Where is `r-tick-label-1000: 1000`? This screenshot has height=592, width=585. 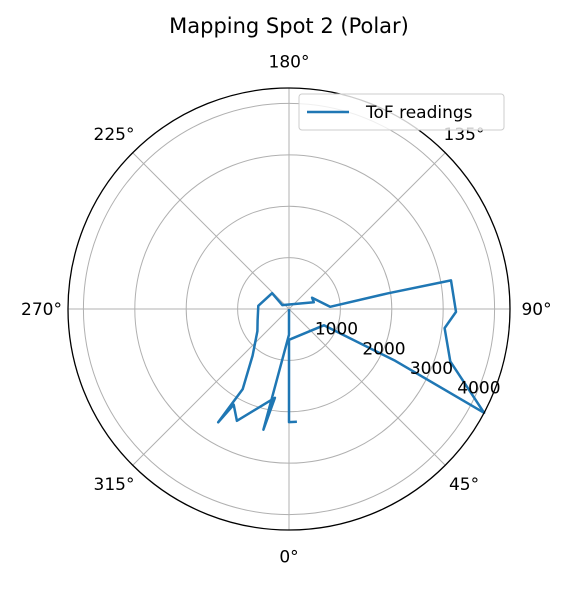 r-tick-label-1000: 1000 is located at coordinates (336, 330).